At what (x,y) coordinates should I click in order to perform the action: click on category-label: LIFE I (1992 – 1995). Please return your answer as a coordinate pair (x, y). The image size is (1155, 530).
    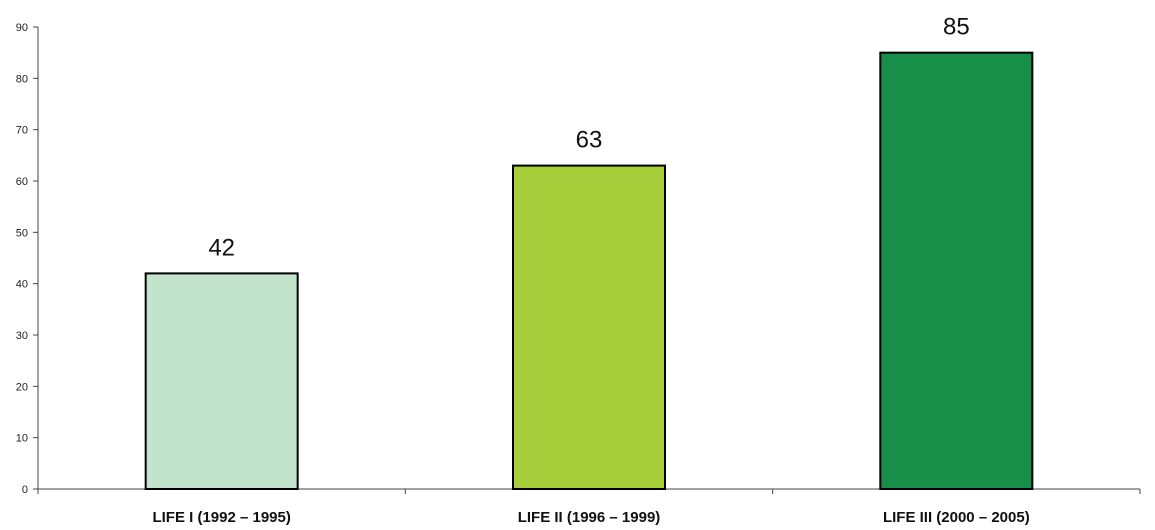
    Looking at the image, I should click on (221, 517).